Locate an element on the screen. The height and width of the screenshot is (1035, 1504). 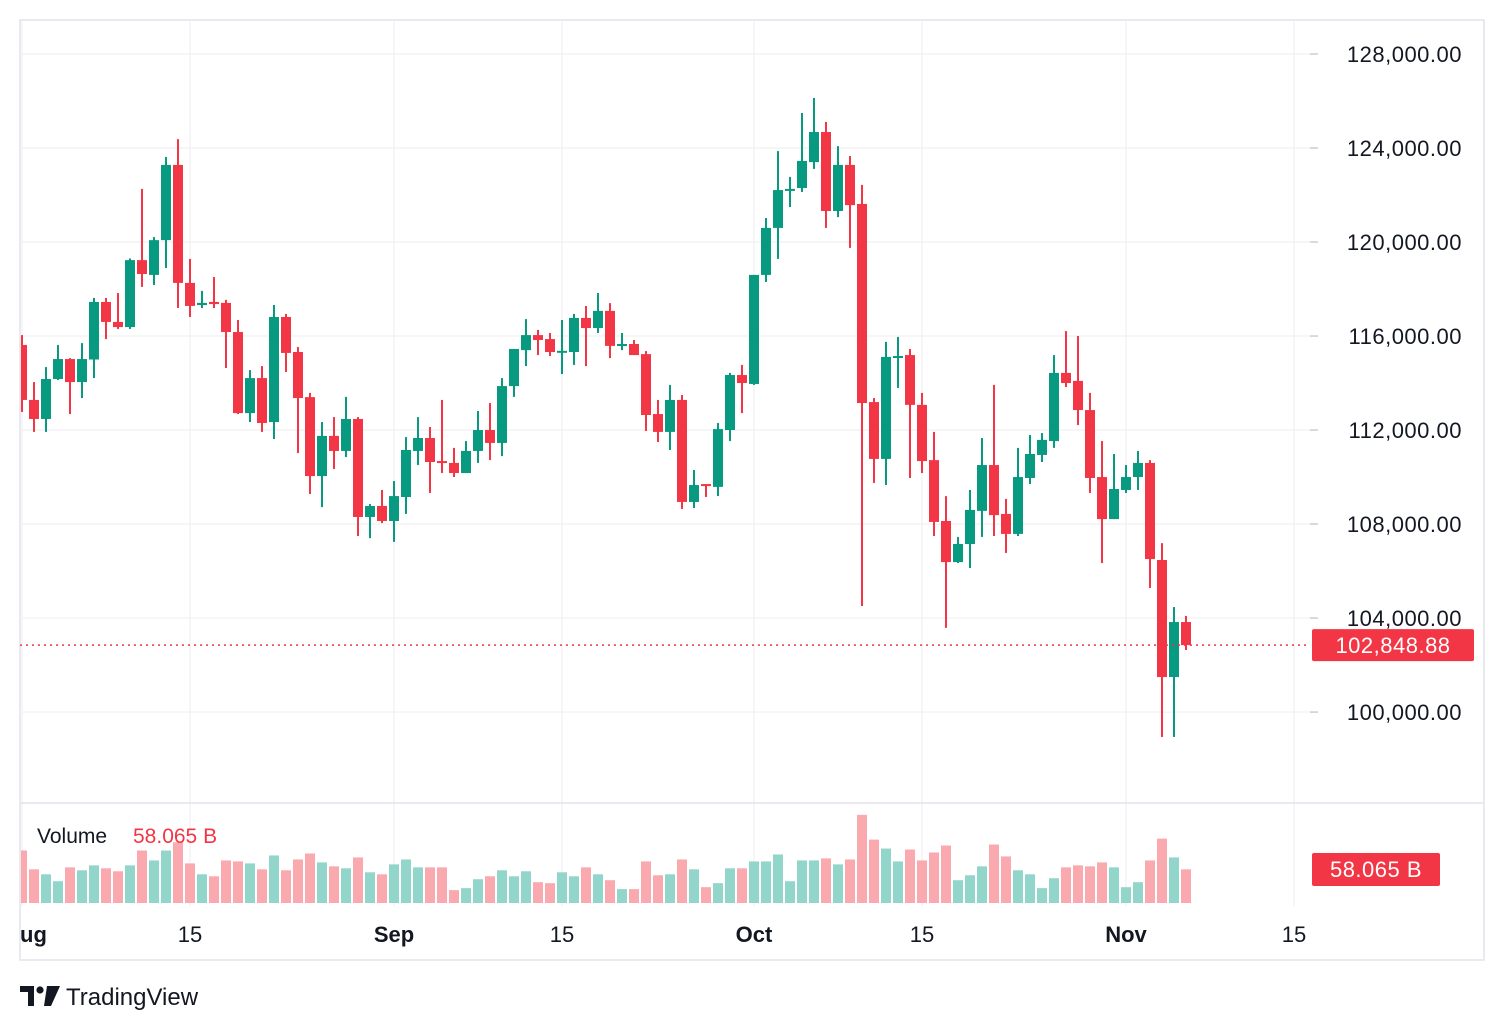
volume-bars is located at coordinates (606, 858).